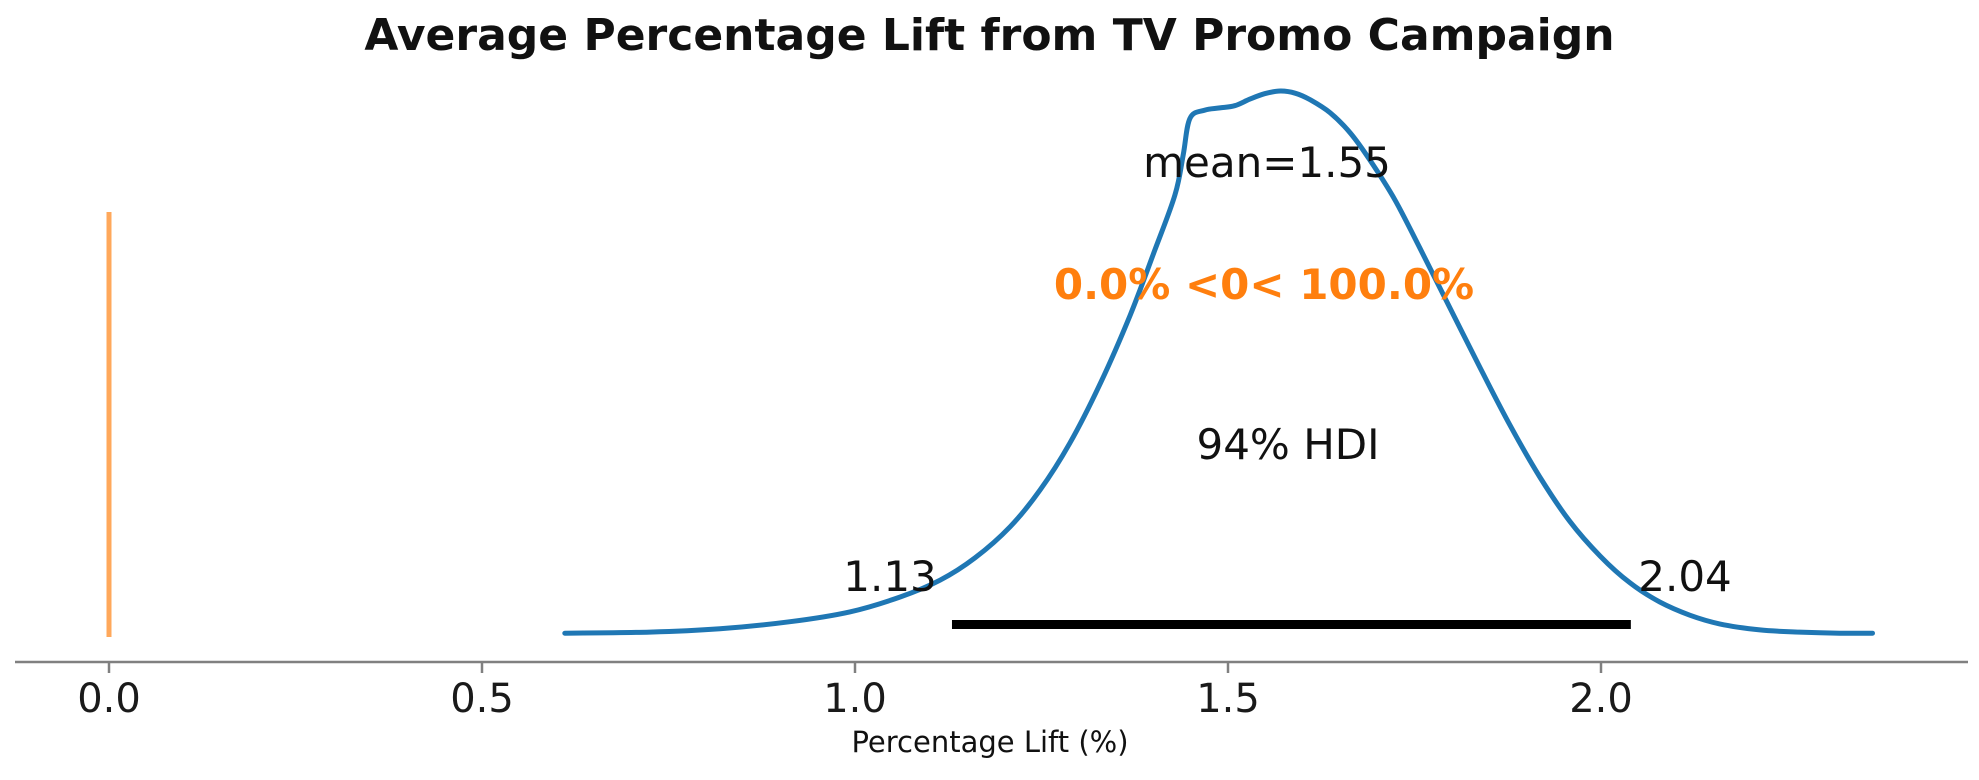 This screenshot has height=780, width=1979. Describe the element at coordinates (1264, 284) in the screenshot. I see `ref-value-probability-annotation: 0.0% <0< 100.0%` at that location.